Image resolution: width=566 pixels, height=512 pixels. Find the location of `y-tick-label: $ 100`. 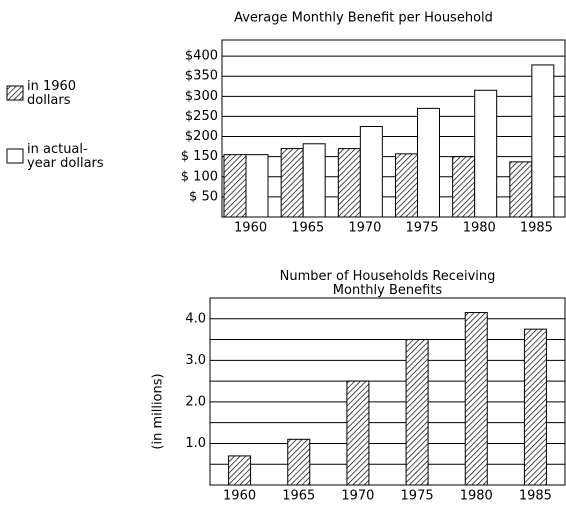

y-tick-label: $ 100 is located at coordinates (199, 176).